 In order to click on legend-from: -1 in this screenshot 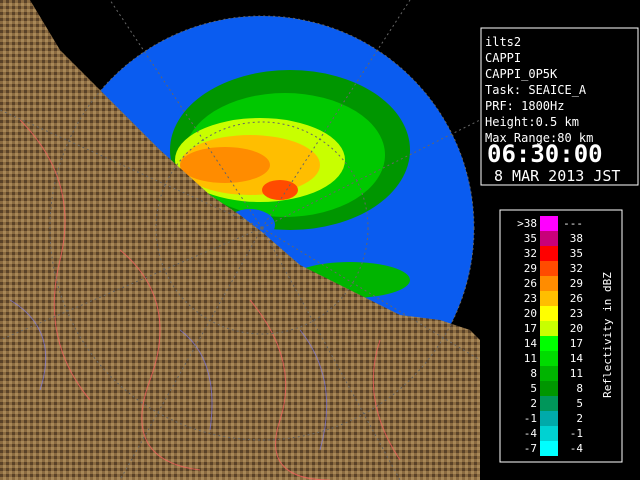, I will do `click(530, 418)`.